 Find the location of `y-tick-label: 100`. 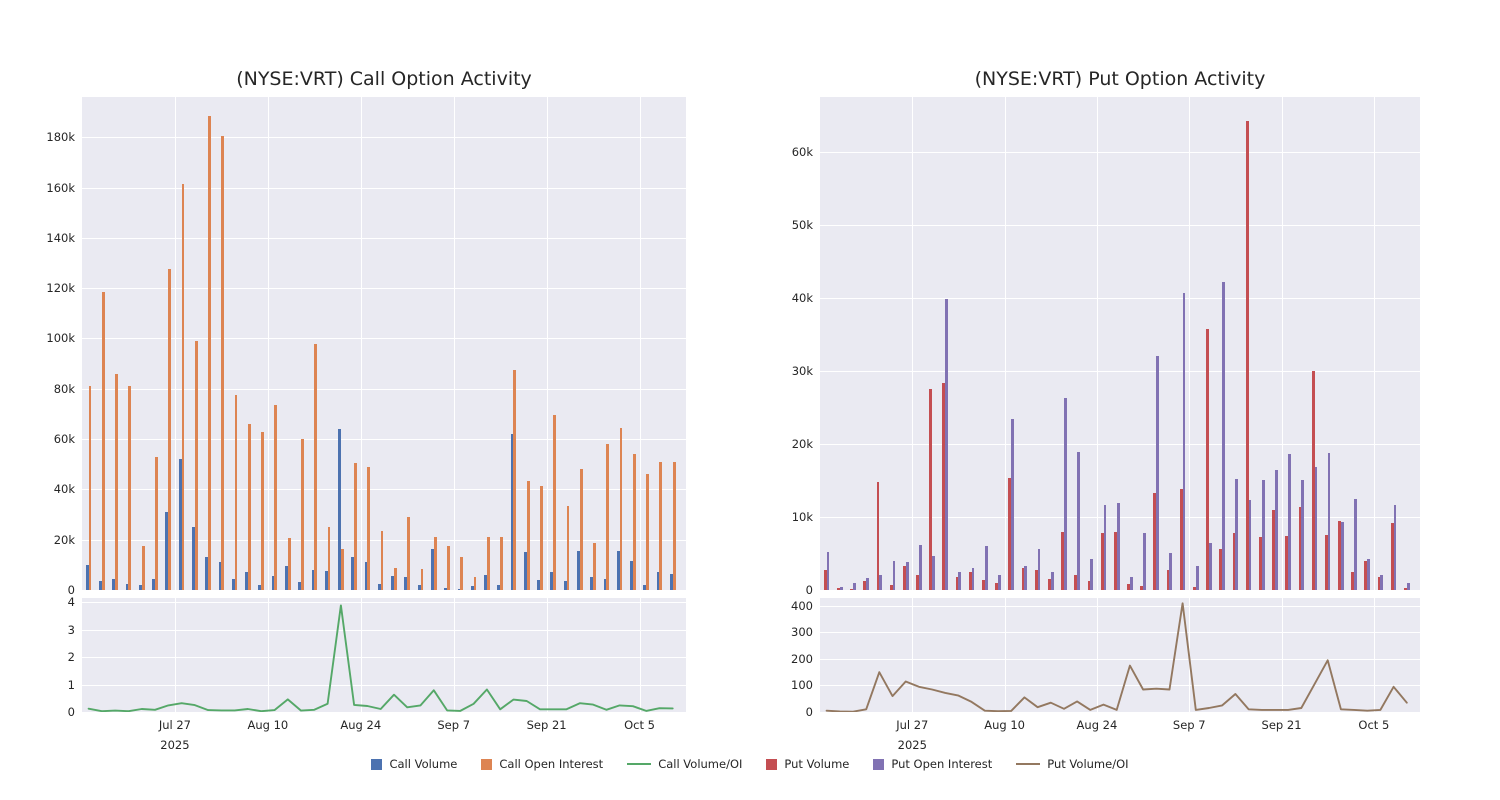

y-tick-label: 100 is located at coordinates (802, 685).